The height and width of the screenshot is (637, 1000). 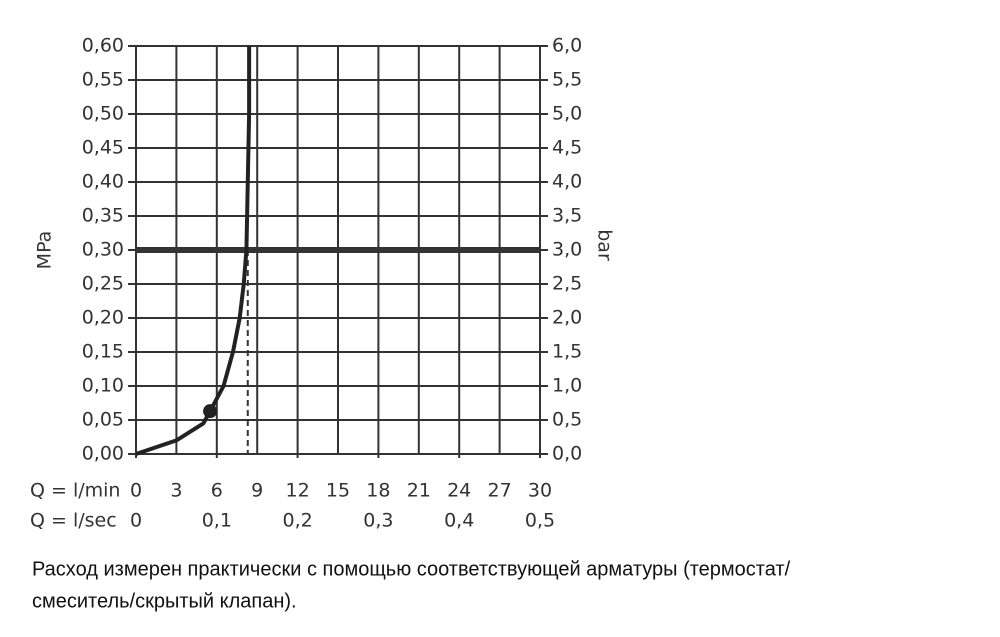 What do you see at coordinates (217, 521) in the screenshot?
I see `x2-tick-label: 0,1` at bounding box center [217, 521].